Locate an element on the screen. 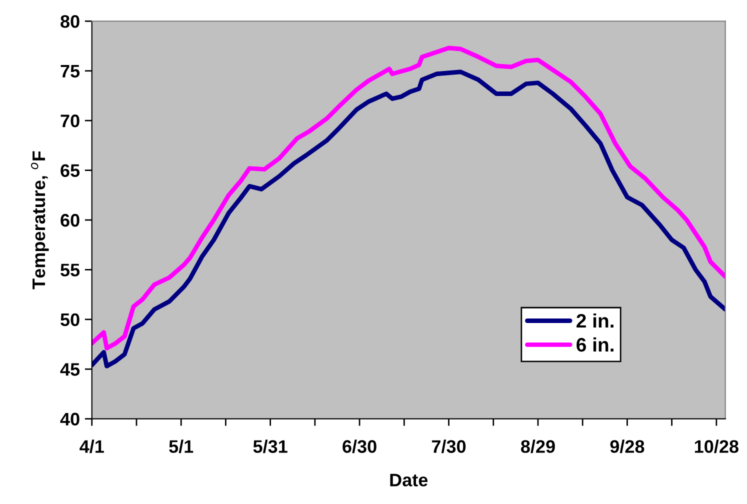 The width and height of the screenshot is (747, 504). x-tick-label: 5/31 is located at coordinates (270, 447).